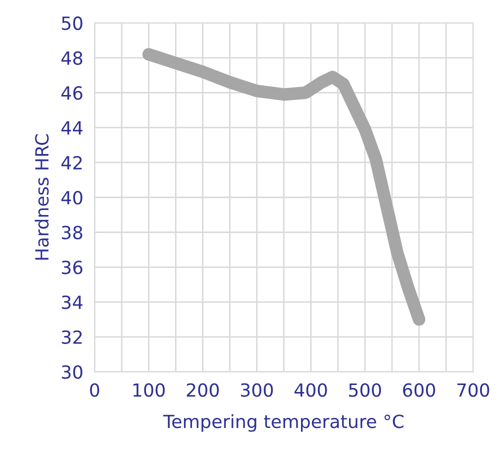  What do you see at coordinates (72, 267) in the screenshot?
I see `y-tick-label: 36` at bounding box center [72, 267].